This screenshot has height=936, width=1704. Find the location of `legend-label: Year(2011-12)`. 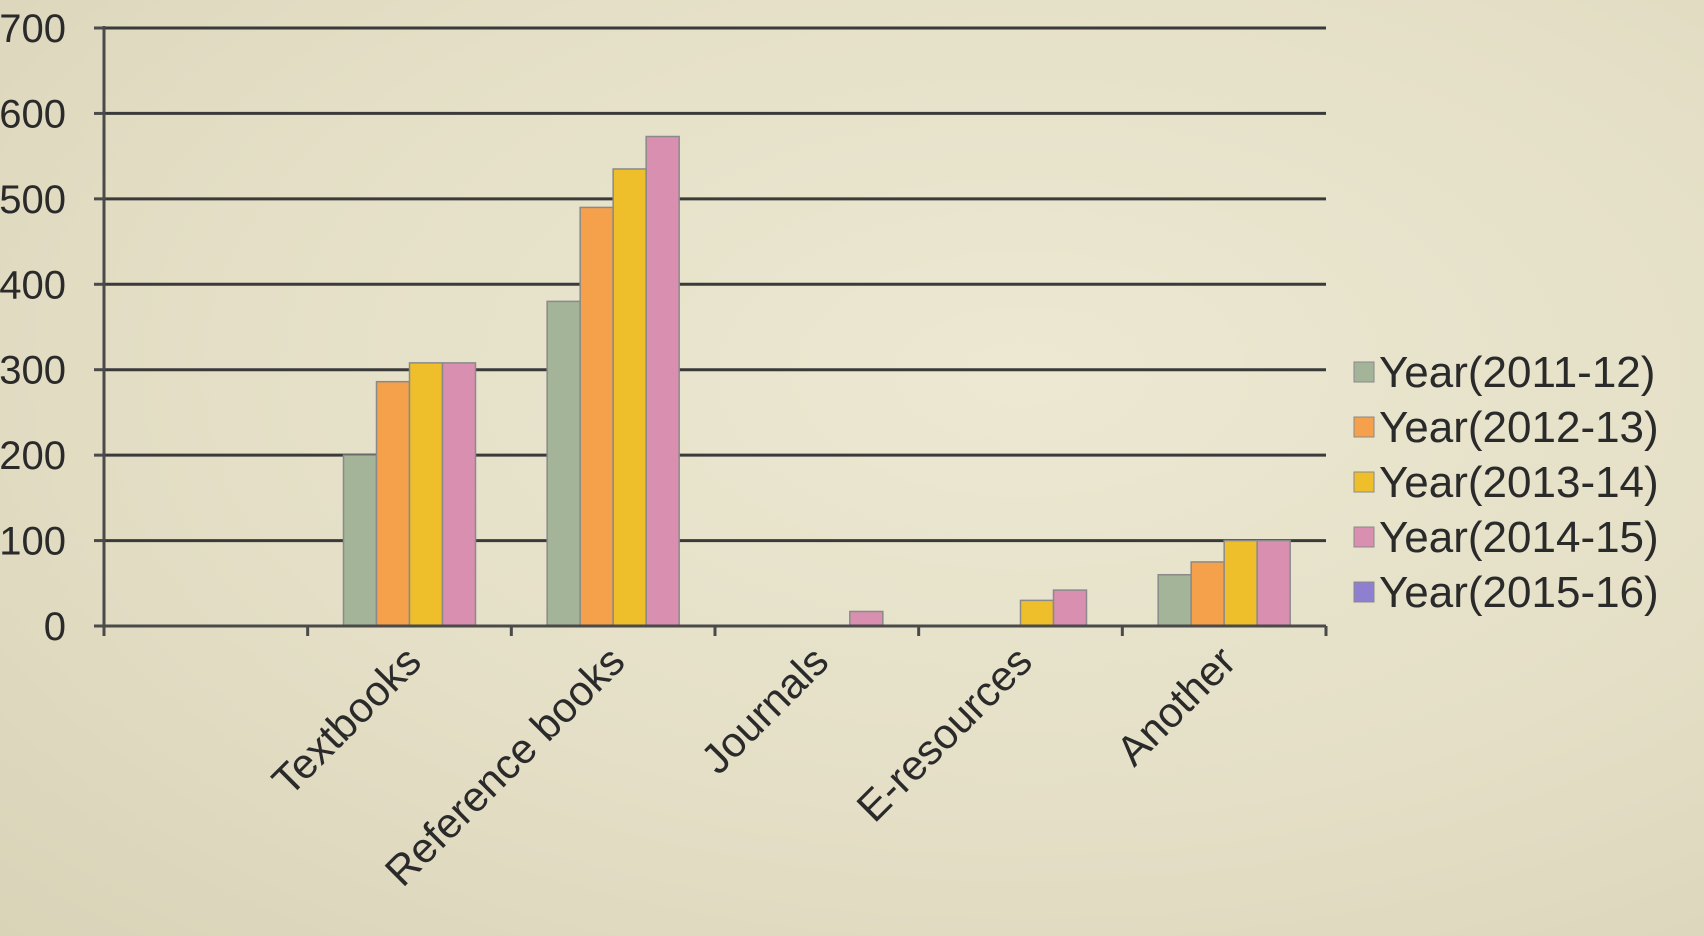

legend-label: Year(2011-12) is located at coordinates (1517, 372).